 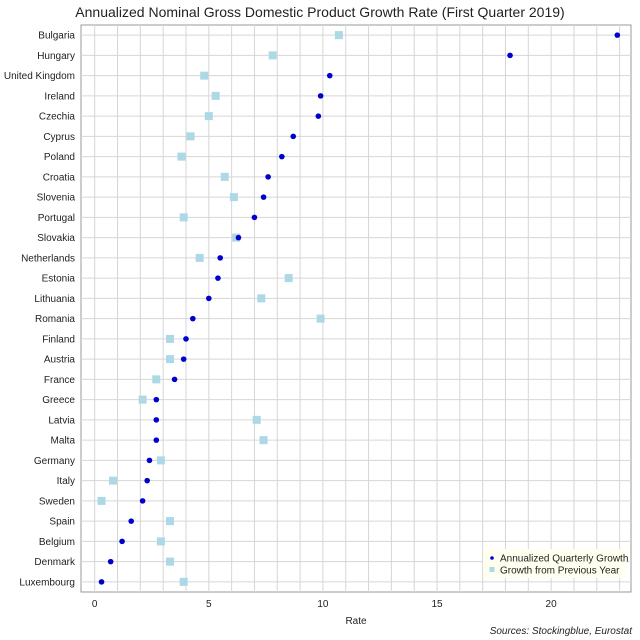 I want to click on y-tick-label: Ireland, so click(x=59, y=96).